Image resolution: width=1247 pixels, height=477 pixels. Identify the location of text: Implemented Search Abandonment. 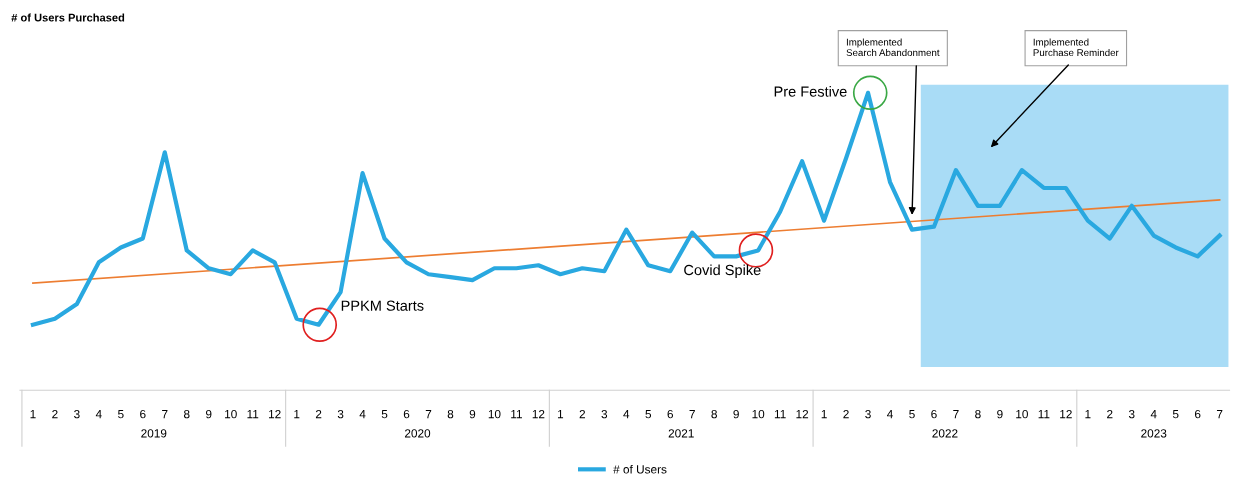
(893, 47).